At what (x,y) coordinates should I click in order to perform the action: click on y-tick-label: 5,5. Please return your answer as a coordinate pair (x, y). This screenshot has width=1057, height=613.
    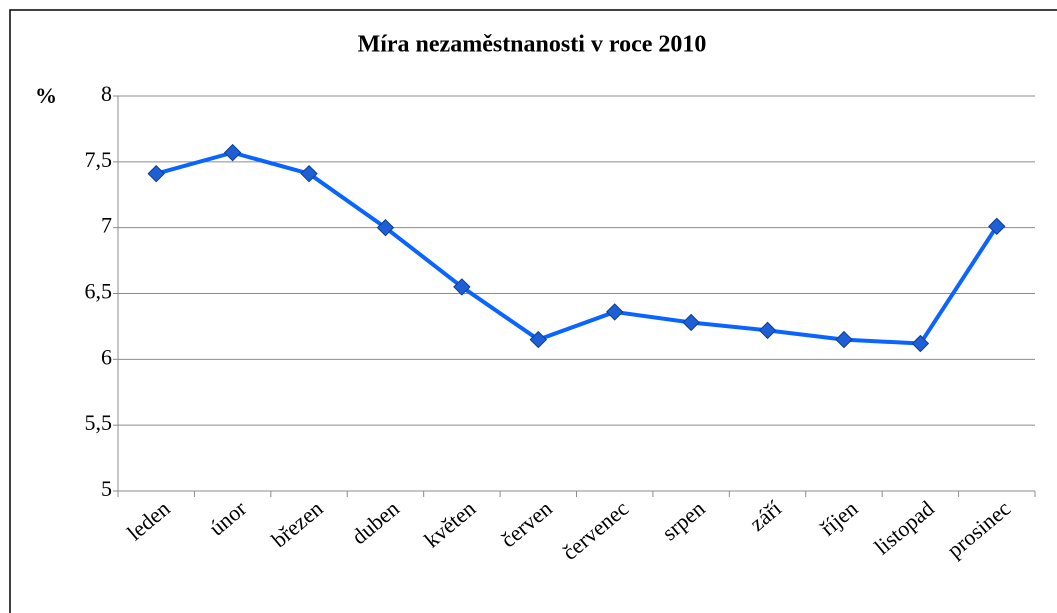
    Looking at the image, I should click on (99, 422).